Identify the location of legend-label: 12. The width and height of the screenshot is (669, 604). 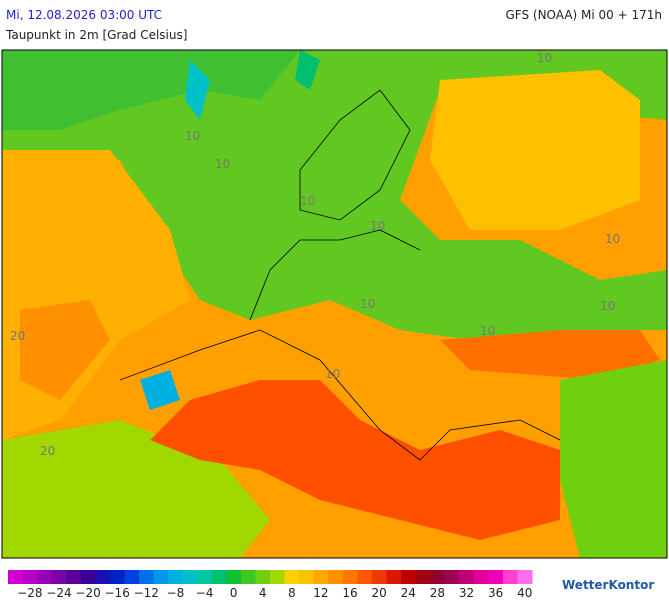
(320, 593).